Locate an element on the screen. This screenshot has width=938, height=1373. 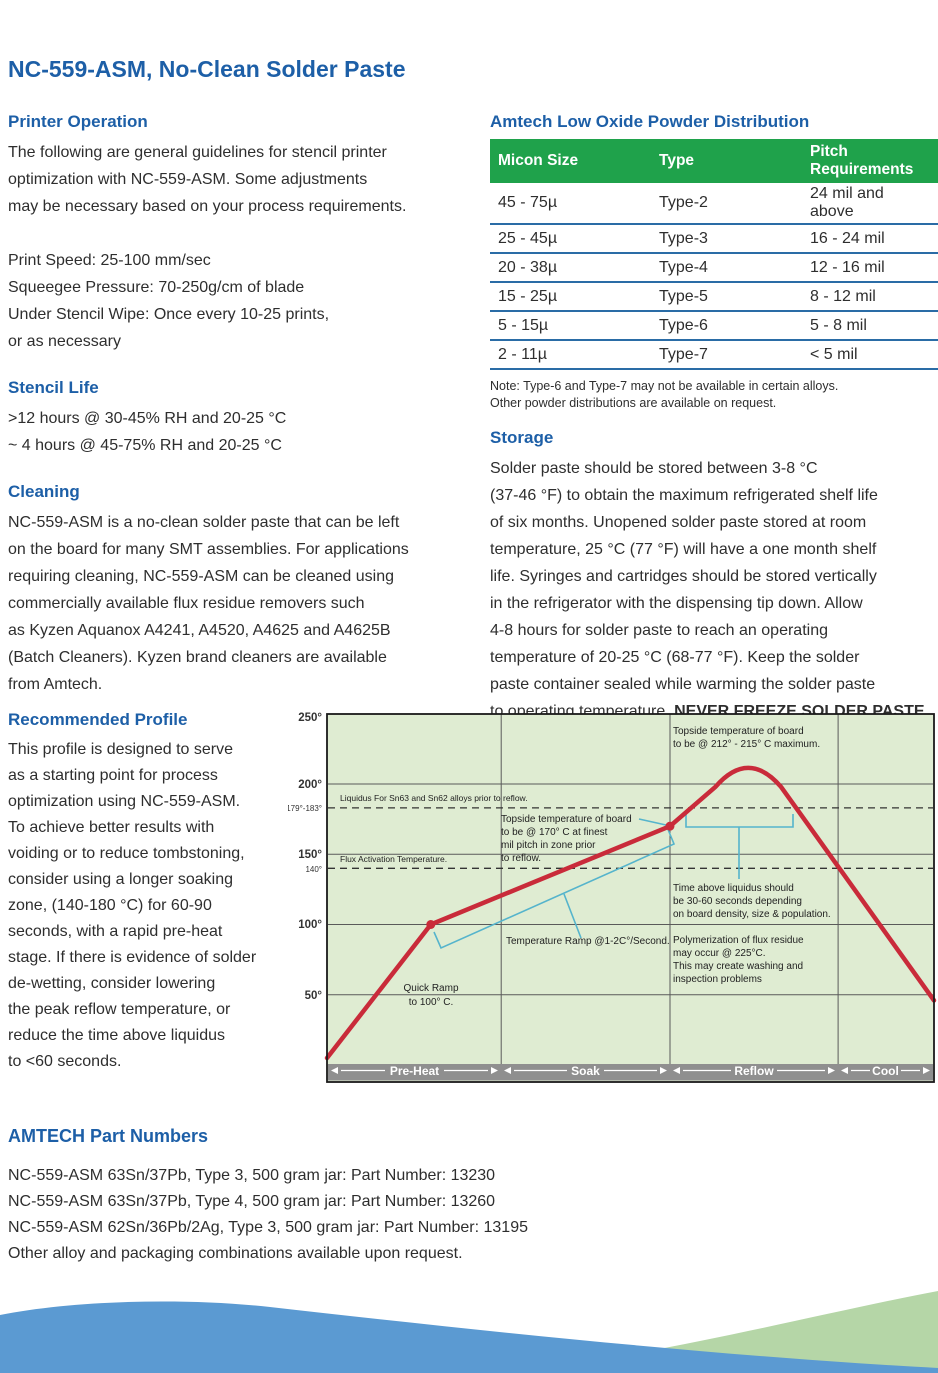
y-tick-150: 150° is located at coordinates (310, 855).